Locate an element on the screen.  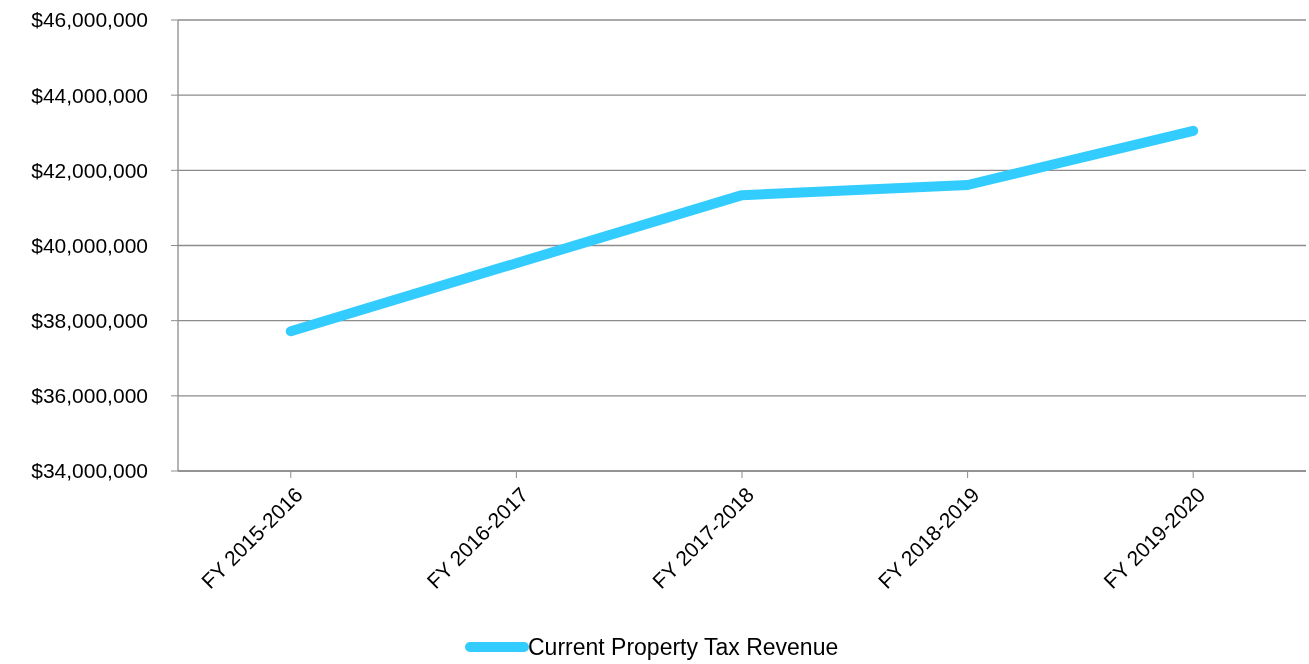
y-tick-label: $42,000,000 is located at coordinates (89, 170).